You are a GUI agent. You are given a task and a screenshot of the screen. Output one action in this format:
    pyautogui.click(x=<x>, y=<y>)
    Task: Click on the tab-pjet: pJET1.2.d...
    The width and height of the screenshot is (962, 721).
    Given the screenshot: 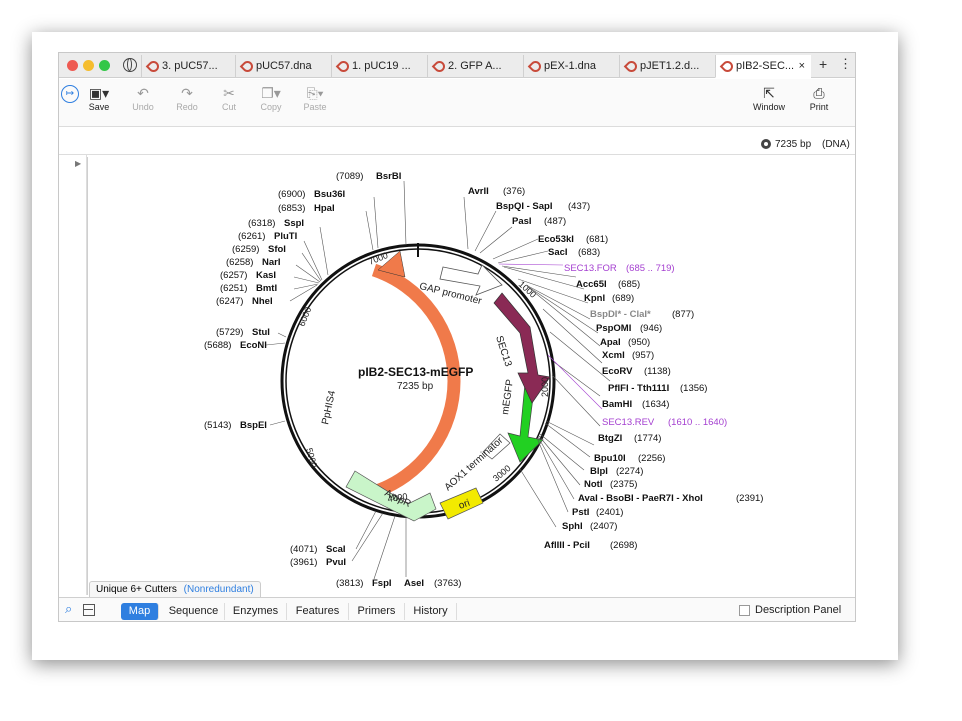 What is the action you would take?
    pyautogui.click(x=667, y=66)
    